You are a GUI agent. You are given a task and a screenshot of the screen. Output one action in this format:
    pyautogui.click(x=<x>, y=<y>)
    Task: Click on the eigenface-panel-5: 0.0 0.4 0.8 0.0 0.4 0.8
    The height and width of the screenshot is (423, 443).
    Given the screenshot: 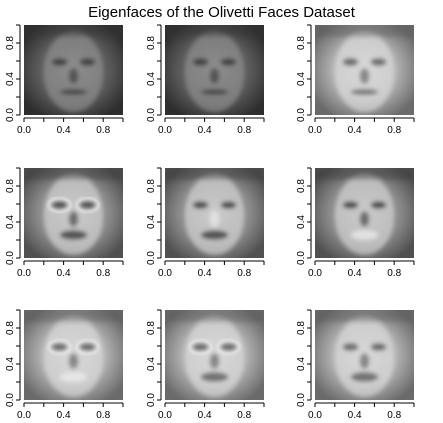 What is the action you would take?
    pyautogui.click(x=205, y=223)
    